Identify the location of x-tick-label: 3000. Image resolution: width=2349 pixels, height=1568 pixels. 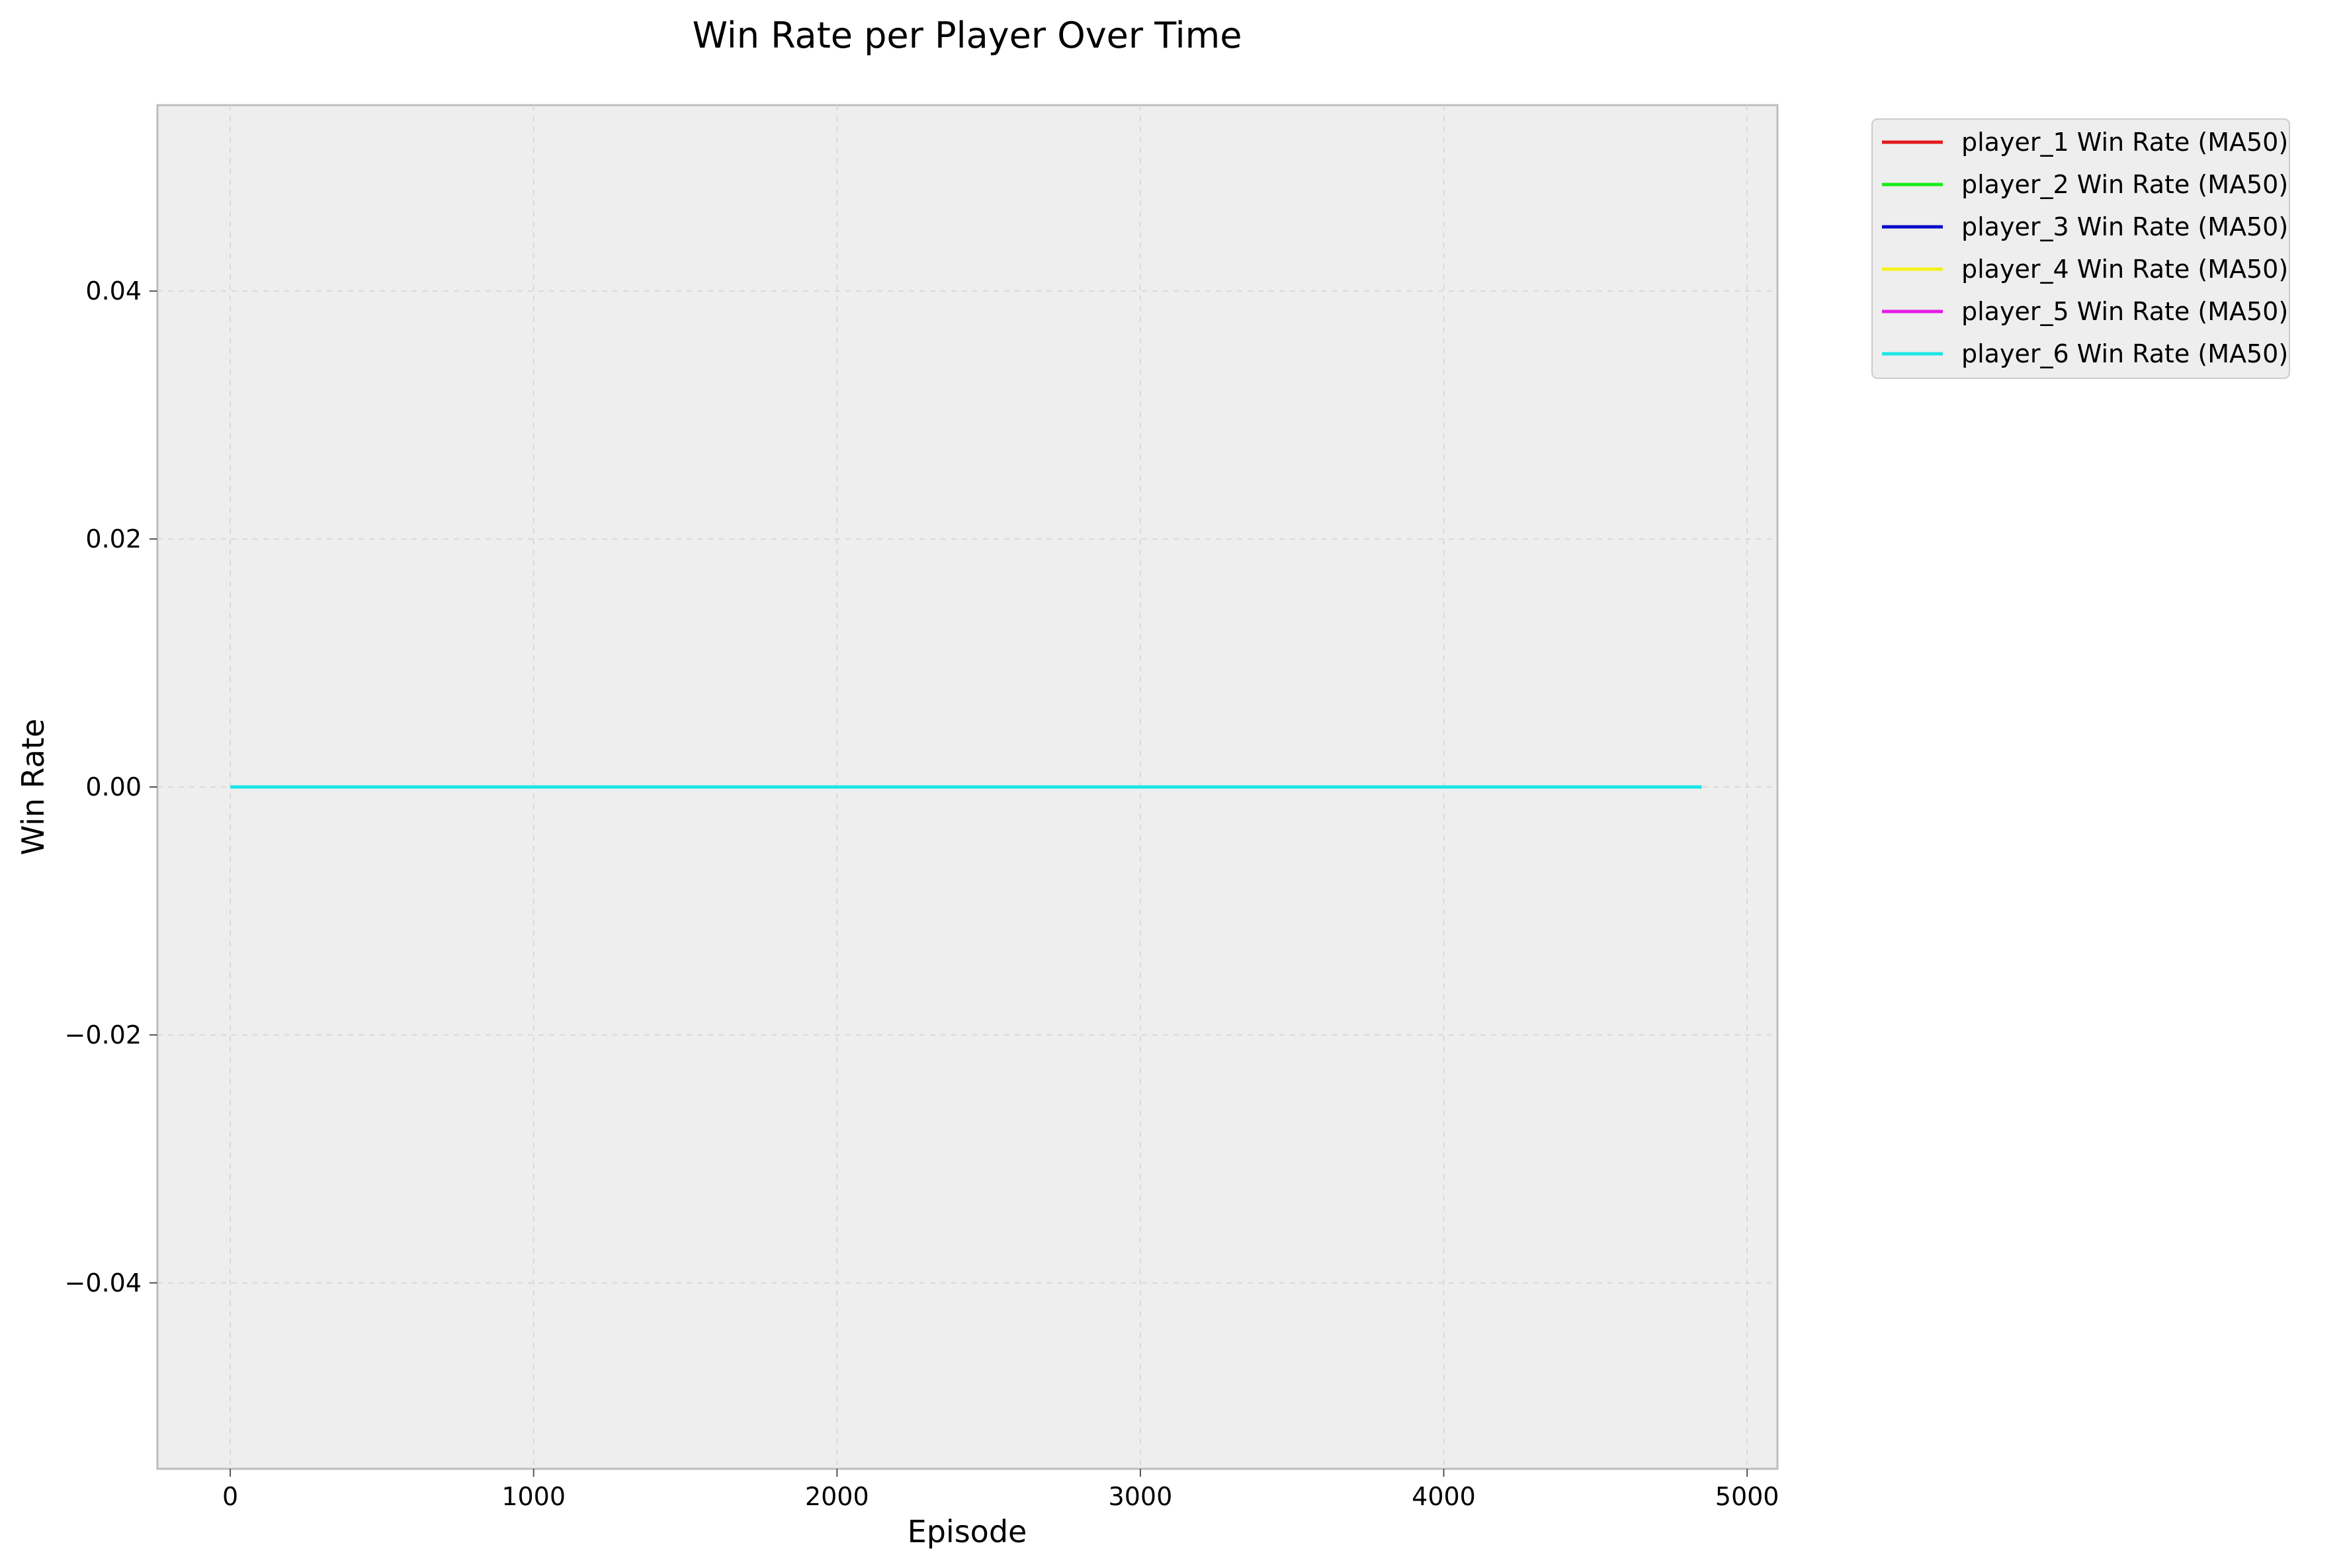
(1141, 1496).